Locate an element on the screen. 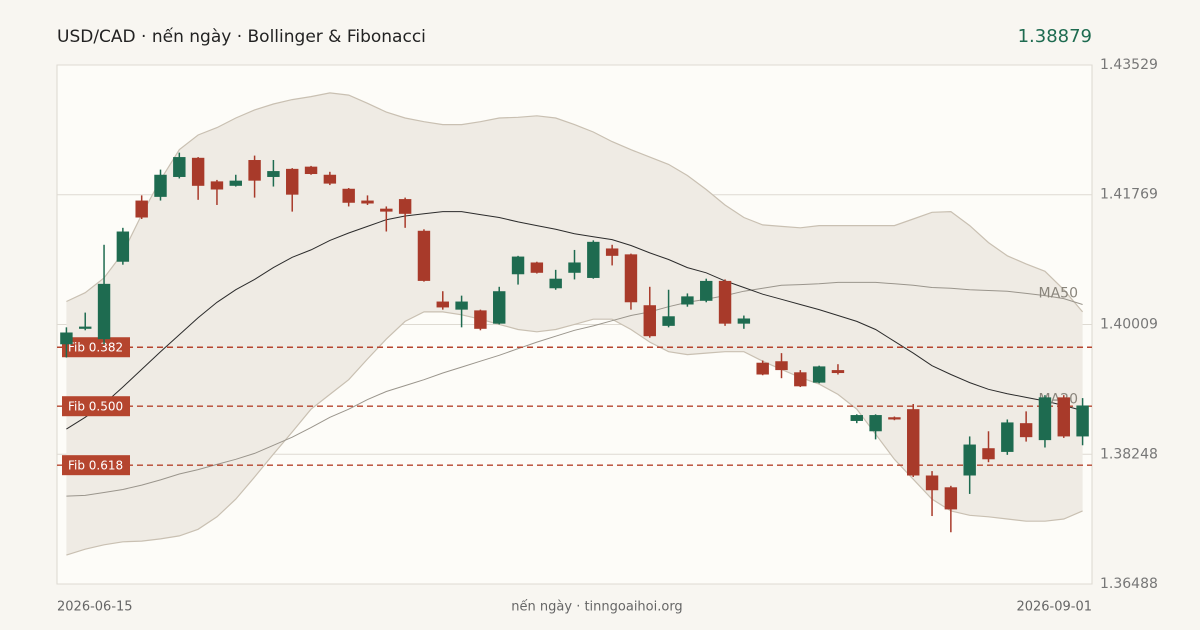 The image size is (1200, 630). last-price: 1.38879 is located at coordinates (1055, 36).